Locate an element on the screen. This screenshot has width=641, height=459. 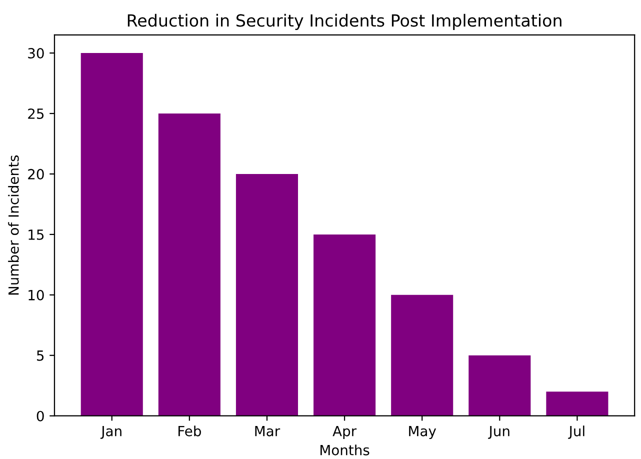
x-tick-label: Jun is located at coordinates (499, 432).